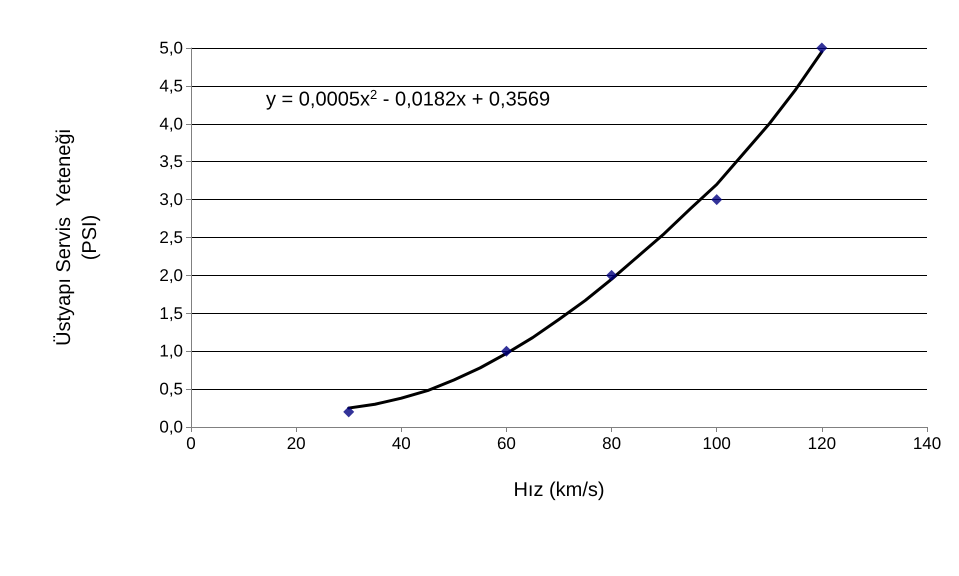 The image size is (959, 576). Describe the element at coordinates (77, 237) in the screenshot. I see `y-axis-title: Üstyapı Servis Yeteneği (PSI)` at that location.